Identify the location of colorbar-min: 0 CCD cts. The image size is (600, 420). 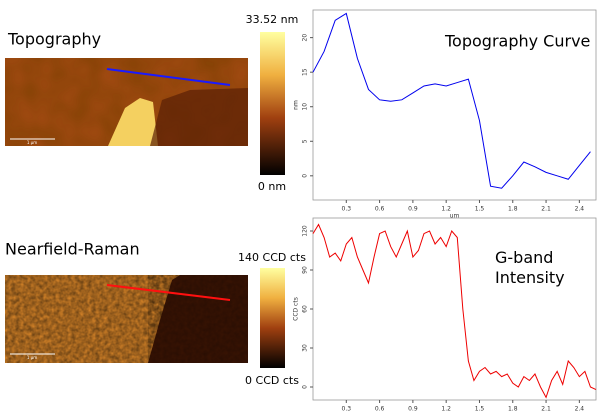
(272, 380).